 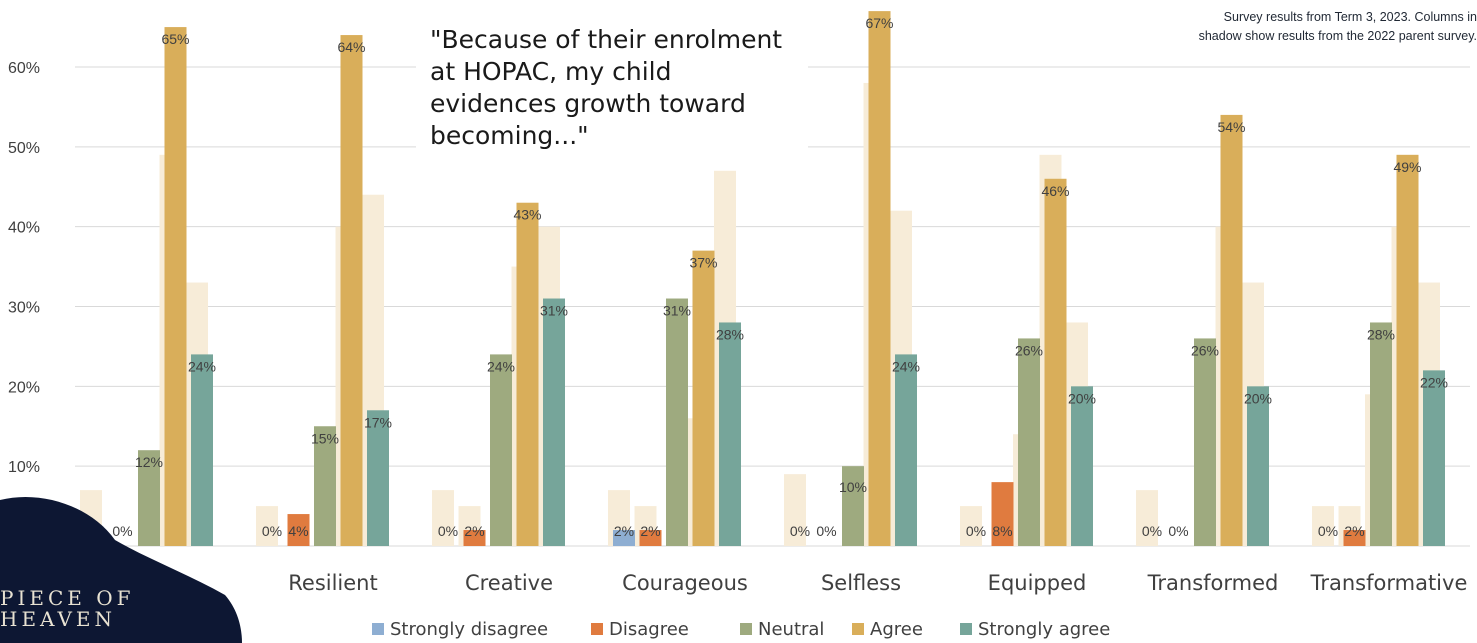 What do you see at coordinates (24, 228) in the screenshot?
I see `y-tick-label: 40%` at bounding box center [24, 228].